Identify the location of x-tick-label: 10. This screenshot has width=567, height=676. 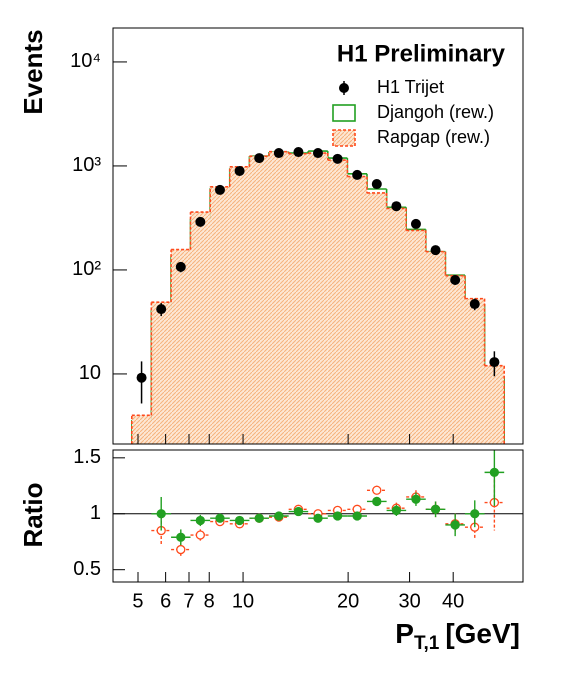
(243, 601).